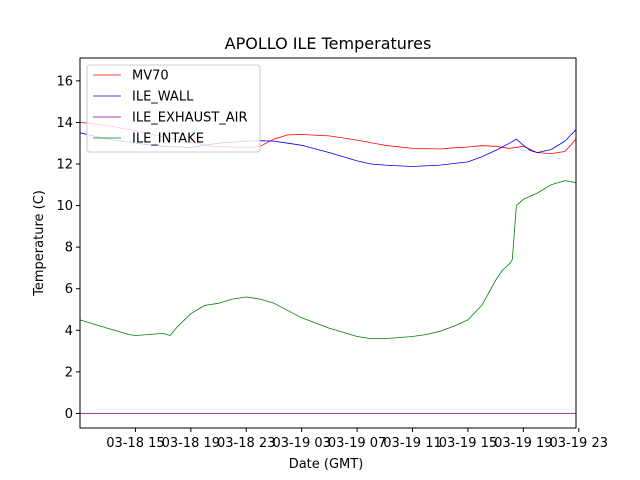 Image resolution: width=640 pixels, height=480 pixels. Describe the element at coordinates (135, 443) in the screenshot. I see `x-tick-label: 03-18 15` at that location.